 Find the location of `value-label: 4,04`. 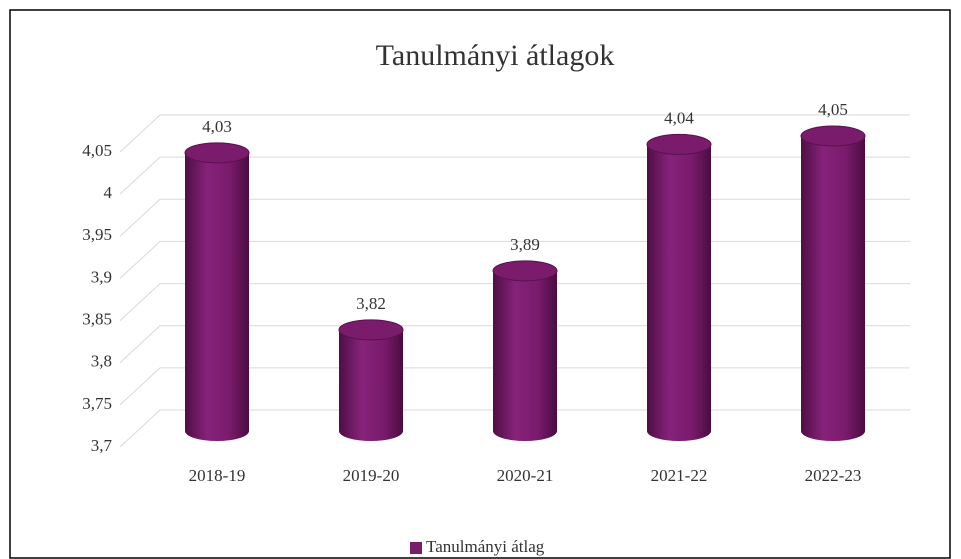

value-label: 4,04 is located at coordinates (679, 117).